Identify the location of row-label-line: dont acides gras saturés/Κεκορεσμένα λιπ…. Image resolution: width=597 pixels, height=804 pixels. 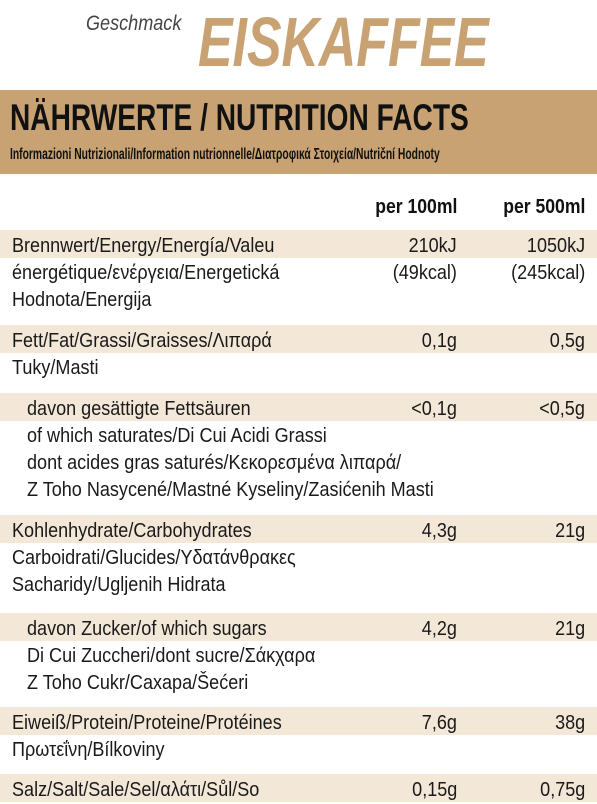
(214, 462).